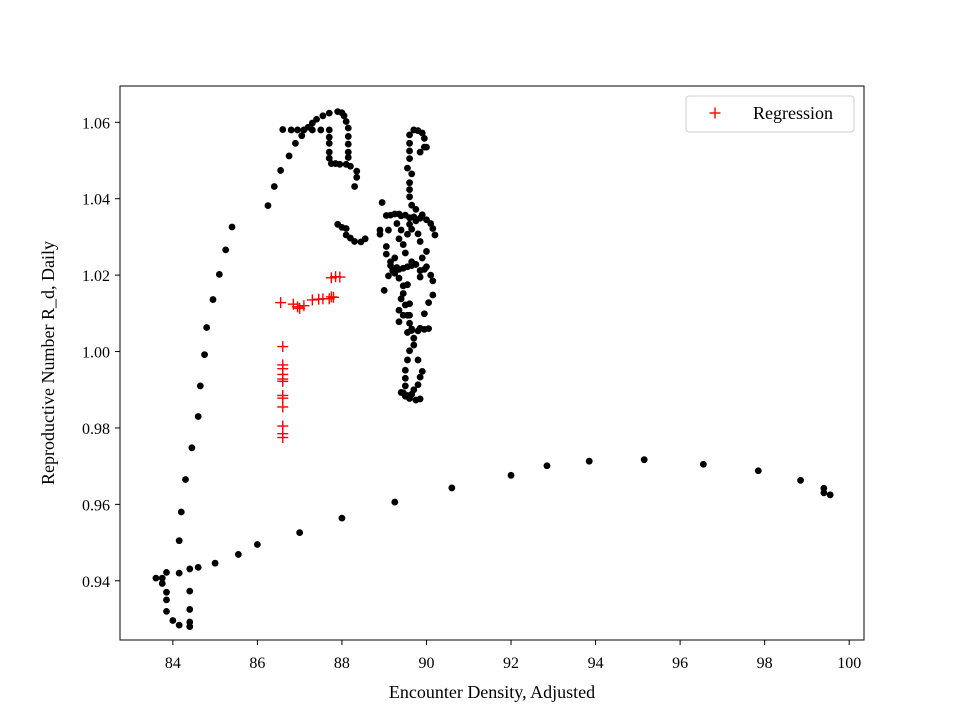 The width and height of the screenshot is (960, 720). What do you see at coordinates (342, 663) in the screenshot?
I see `x-tick-label: 88` at bounding box center [342, 663].